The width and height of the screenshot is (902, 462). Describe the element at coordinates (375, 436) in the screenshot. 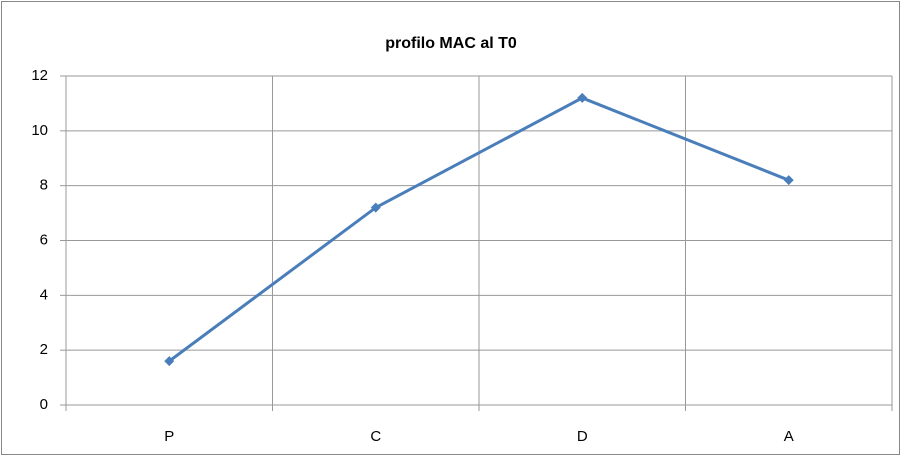

I see `x-tick-label: C` at that location.